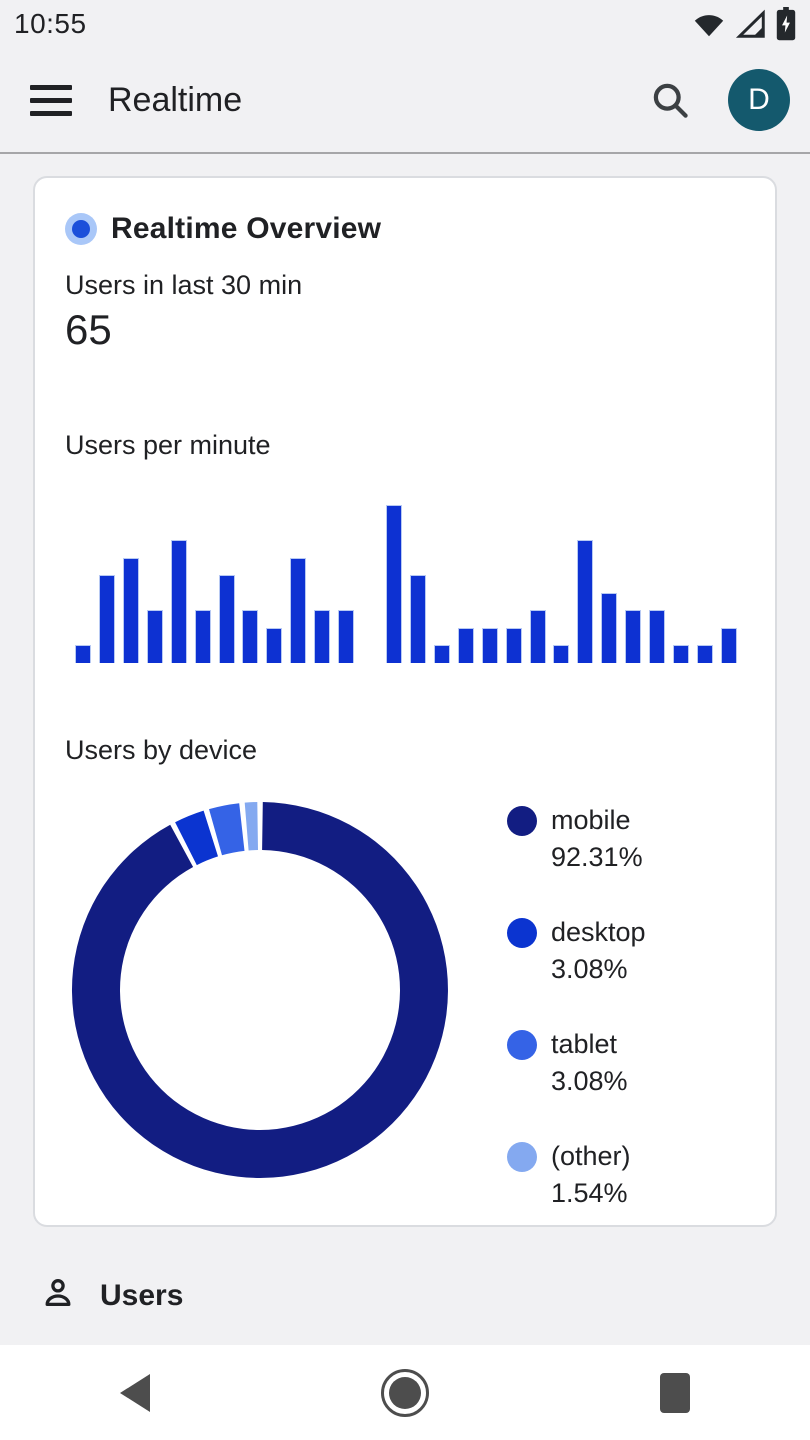 This screenshot has height=1440, width=810. Describe the element at coordinates (576, 951) in the screenshot. I see `legend-item-desktop: desktop 3.08%` at that location.